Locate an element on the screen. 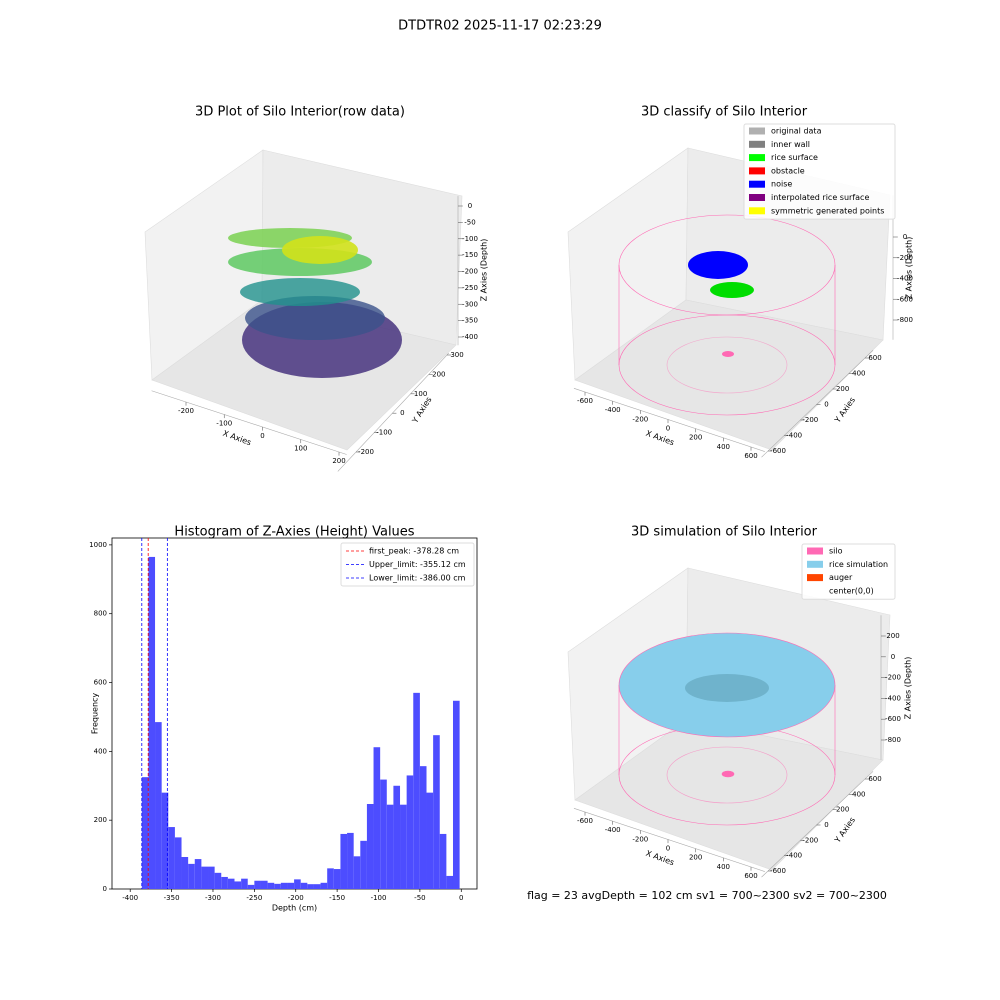  y-tick-label: -200 is located at coordinates (810, 420).